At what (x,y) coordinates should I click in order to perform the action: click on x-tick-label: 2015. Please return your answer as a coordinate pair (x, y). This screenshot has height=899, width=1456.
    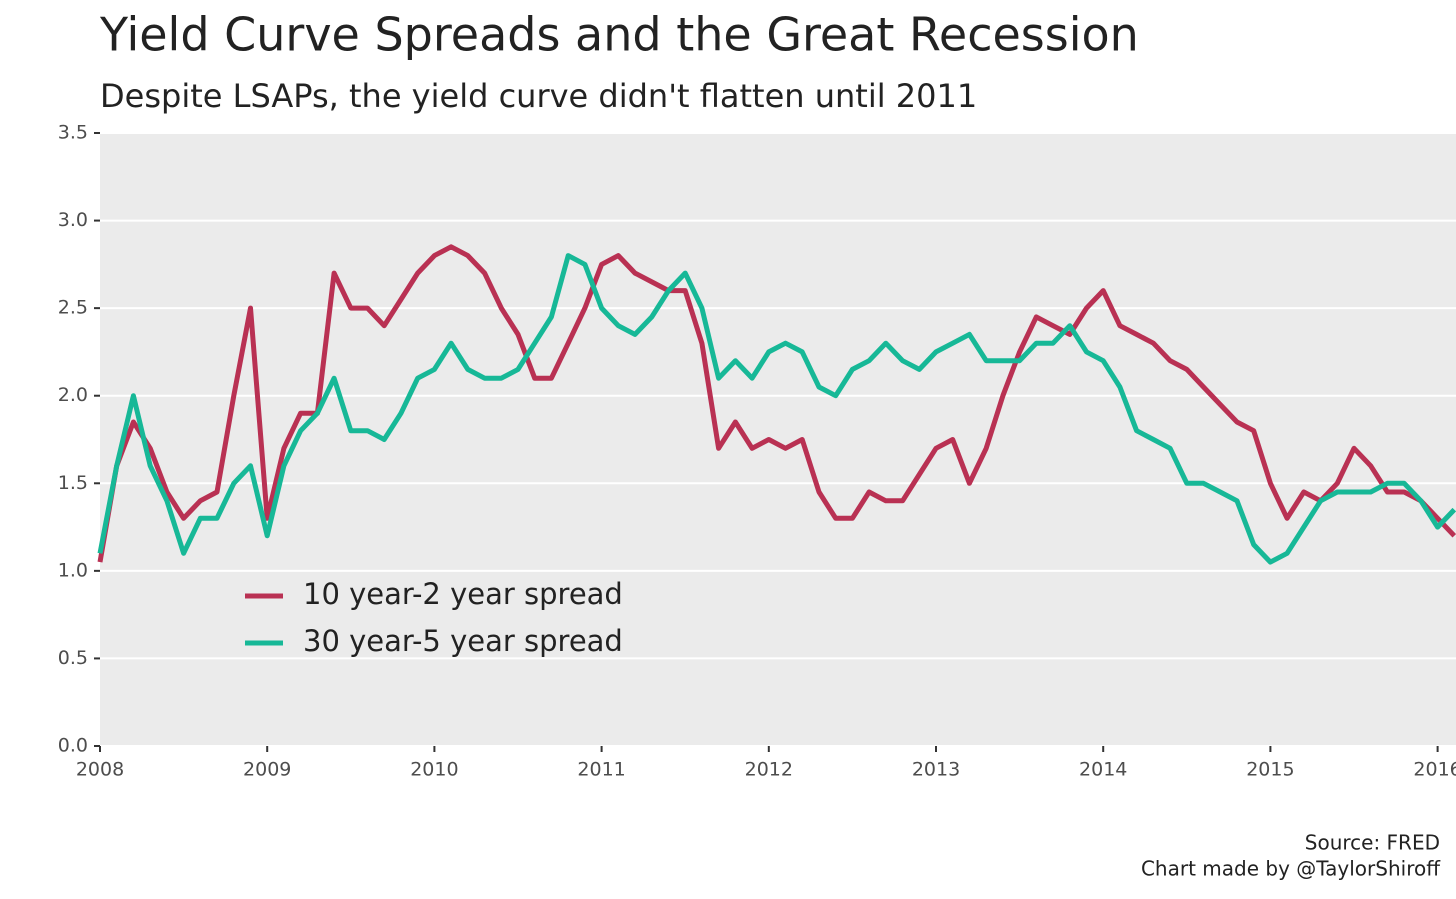
    Looking at the image, I should click on (1270, 770).